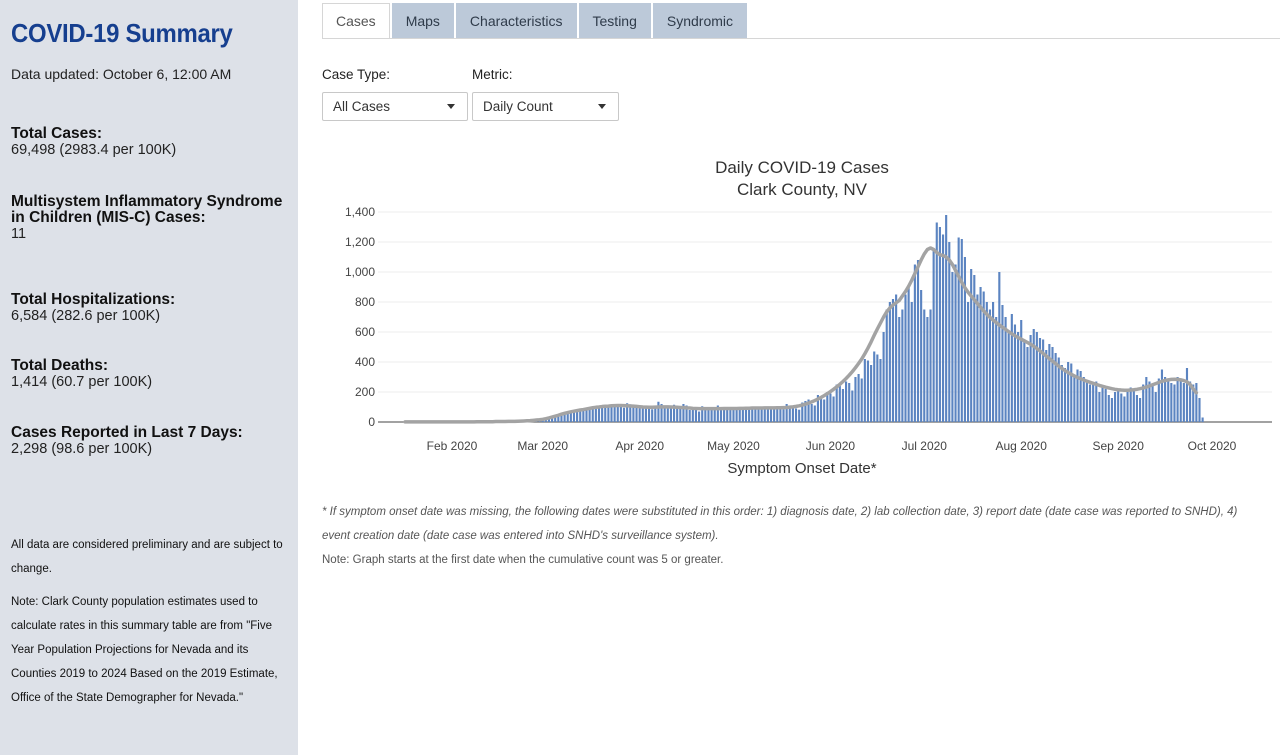 The image size is (1280, 755). I want to click on y-tick-label: 1,200, so click(360, 242).